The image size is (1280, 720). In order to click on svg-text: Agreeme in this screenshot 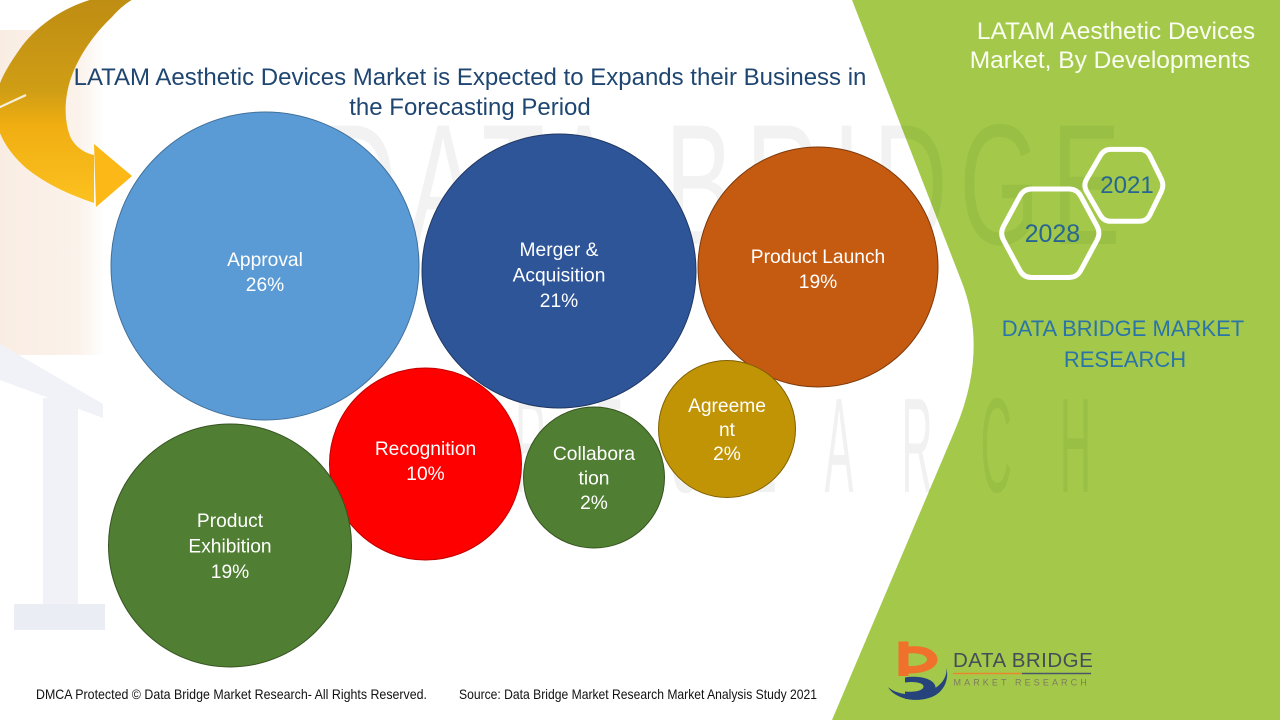, I will do `click(727, 406)`.